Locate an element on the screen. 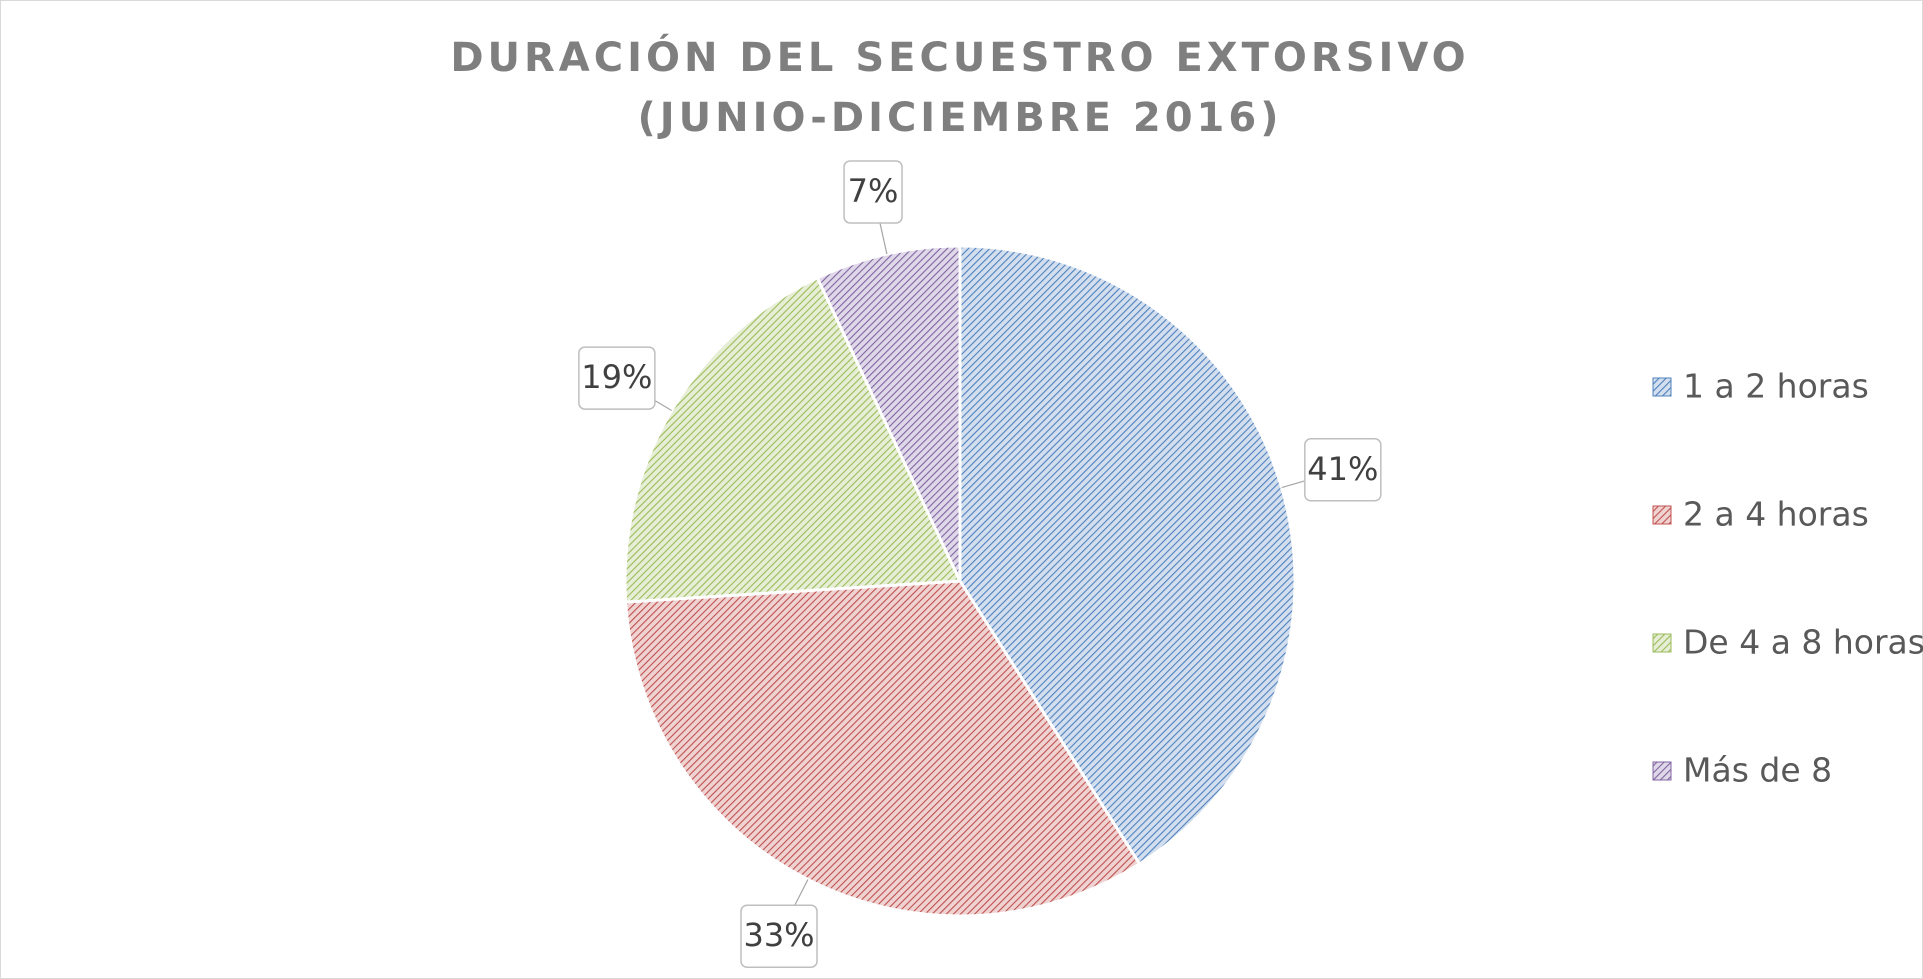 This screenshot has height=979, width=1923. data-label: 19% is located at coordinates (616, 377).